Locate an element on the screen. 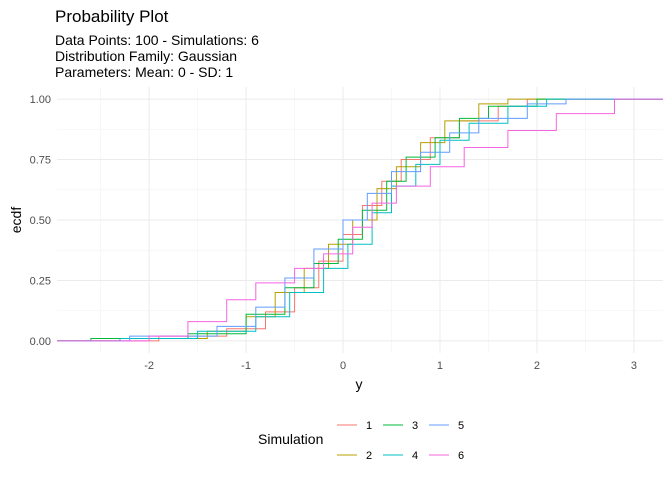 The height and width of the screenshot is (480, 672). chart-subtitle-line-2: Distribution Family: Gaussian is located at coordinates (146, 56).